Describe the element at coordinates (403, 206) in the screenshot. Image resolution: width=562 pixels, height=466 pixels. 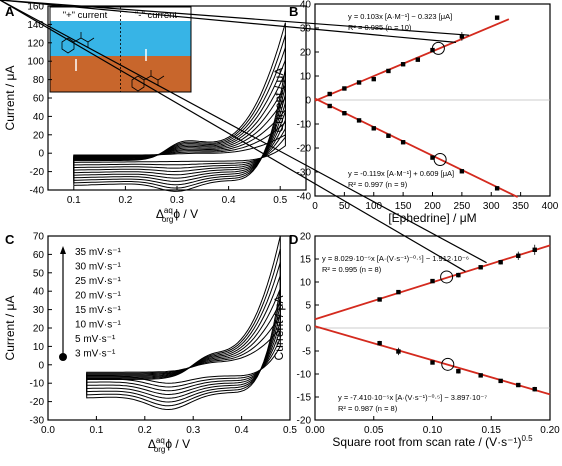
I see `x-tick-label: 150` at that location.